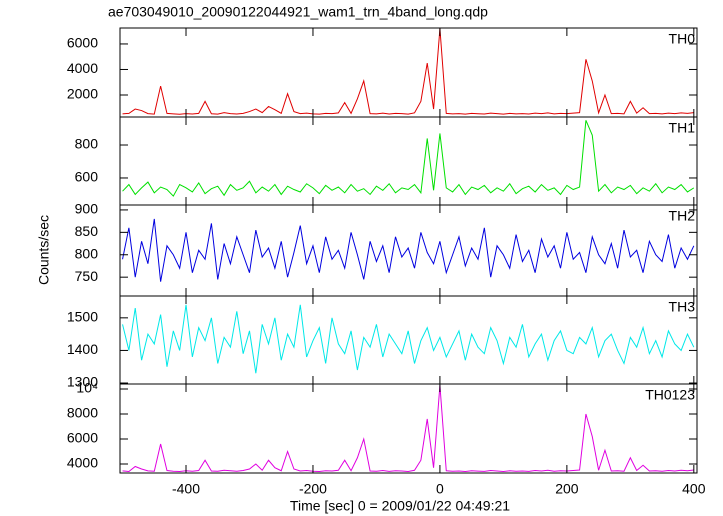  I want to click on x-tick-label: 0, so click(440, 489).